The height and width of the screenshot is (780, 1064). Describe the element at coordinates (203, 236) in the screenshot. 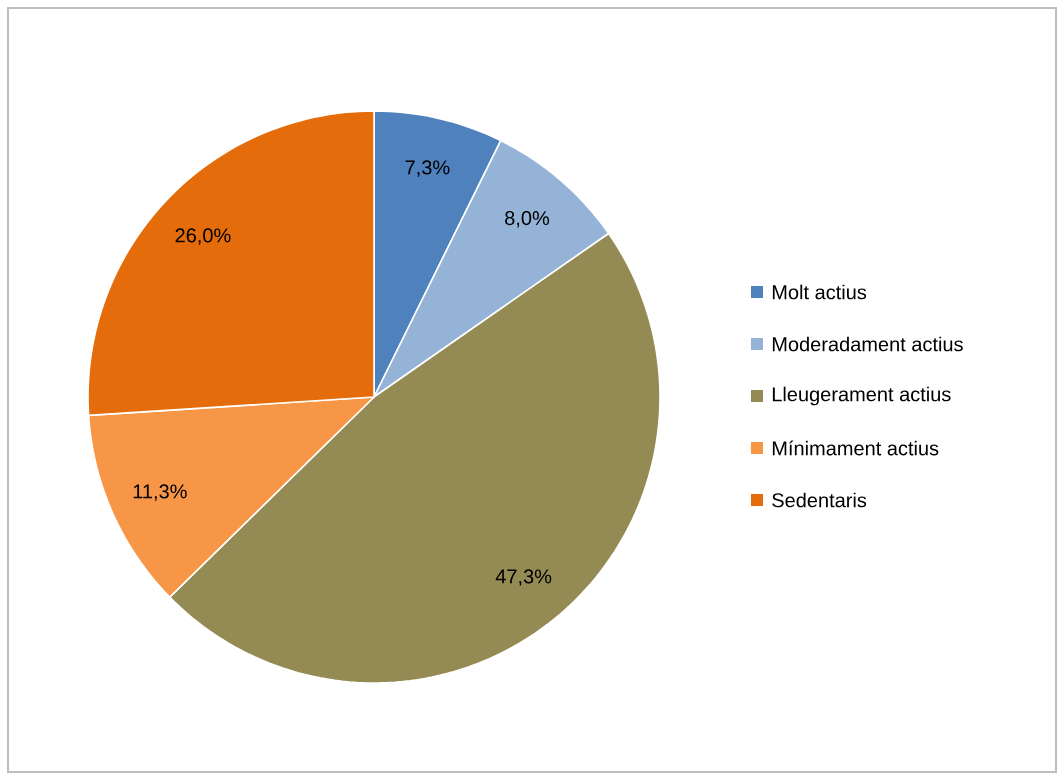

I see `data-label: 26,0%` at that location.